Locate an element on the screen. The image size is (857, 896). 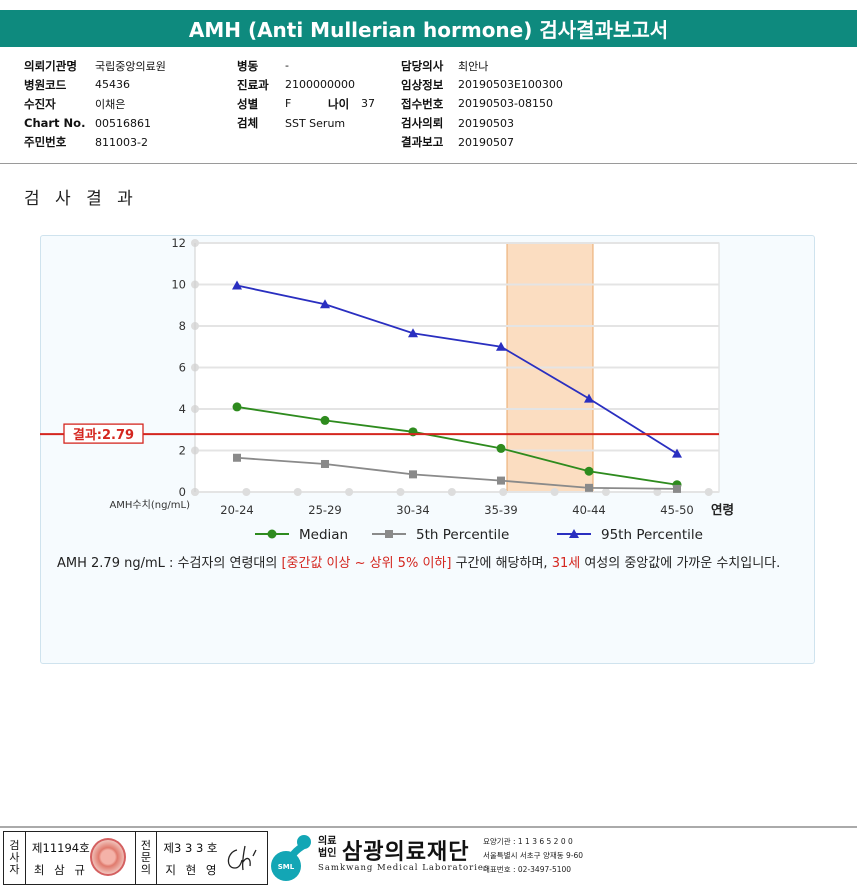
result-range-highlight: [중간값 이상 ~ 상위 5% 이하] is located at coordinates (366, 563).